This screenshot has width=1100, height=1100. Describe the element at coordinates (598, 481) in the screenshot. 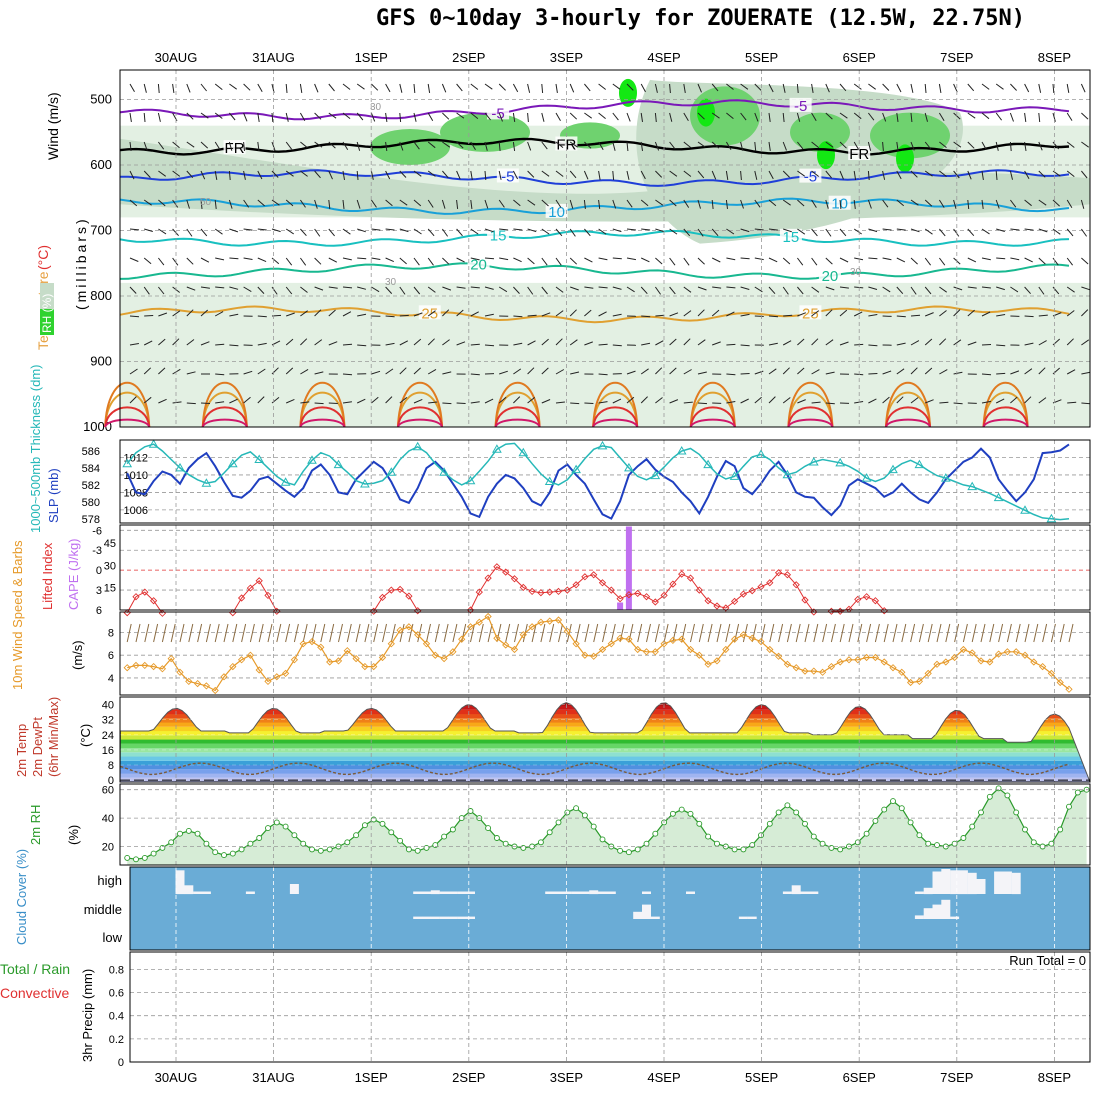

I see `slp-line` at that location.